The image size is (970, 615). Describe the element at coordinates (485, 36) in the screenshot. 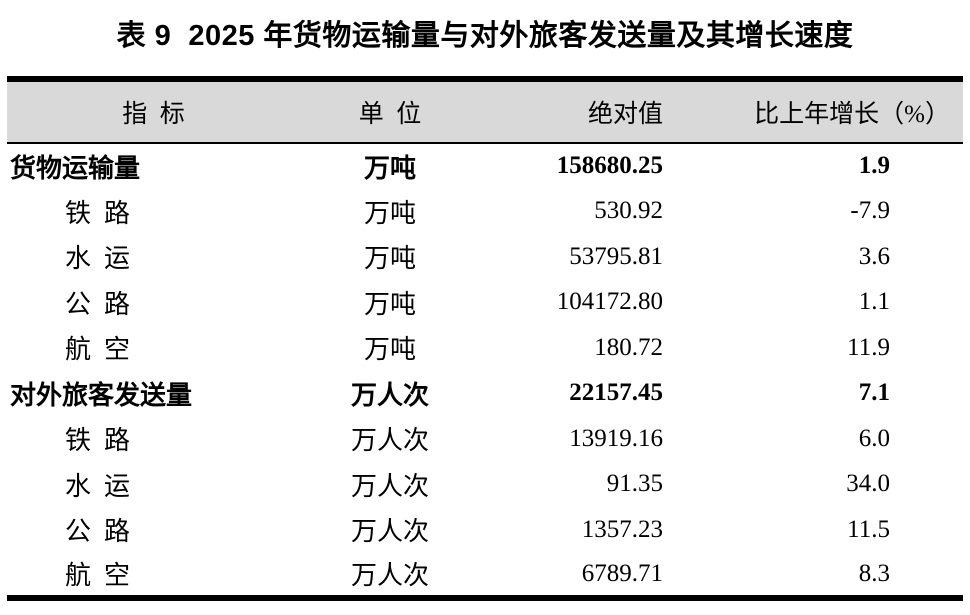

I see `table-title: 表 9 2025 年货物运输量与对外旅客发送量及其增长速度` at that location.